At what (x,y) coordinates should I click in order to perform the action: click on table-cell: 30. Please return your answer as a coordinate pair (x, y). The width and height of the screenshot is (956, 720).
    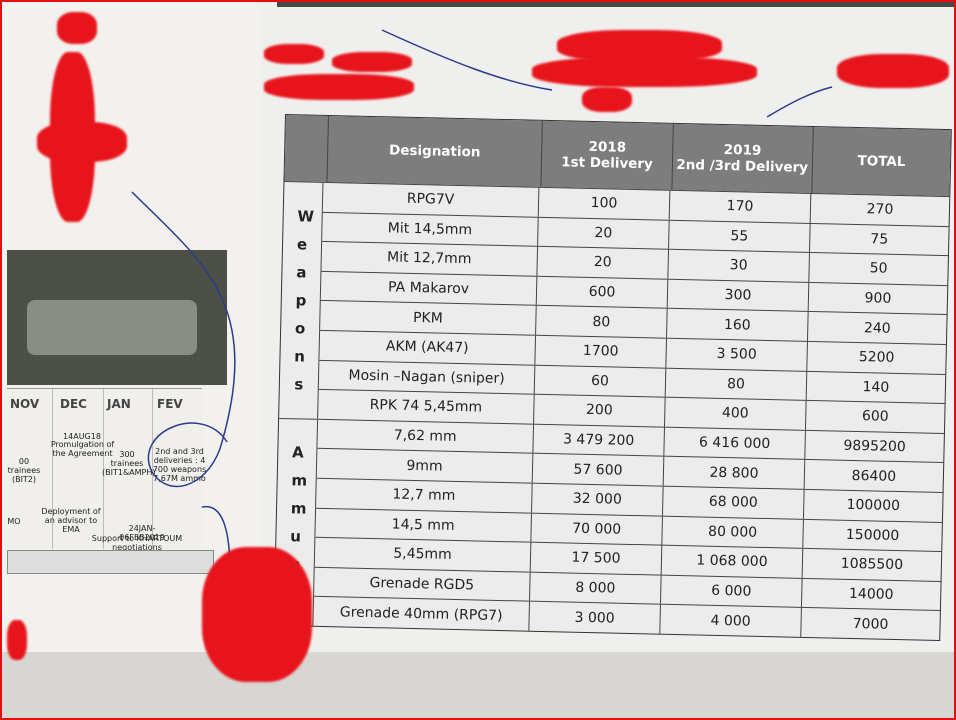
    Looking at the image, I should click on (738, 265).